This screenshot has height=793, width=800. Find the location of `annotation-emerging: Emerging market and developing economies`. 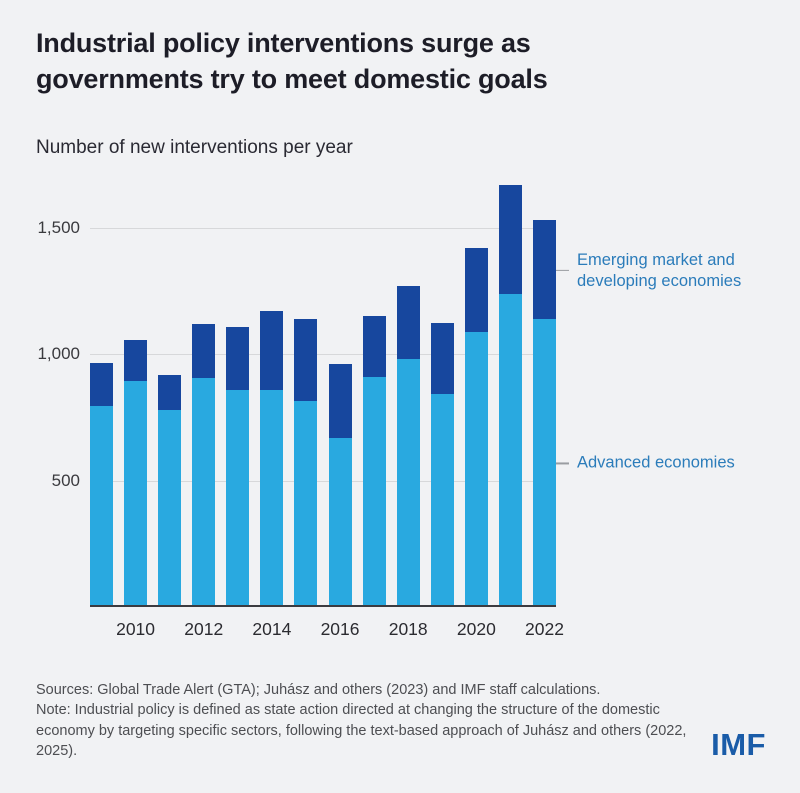

annotation-emerging: Emerging market and developing economies is located at coordinates (661, 270).